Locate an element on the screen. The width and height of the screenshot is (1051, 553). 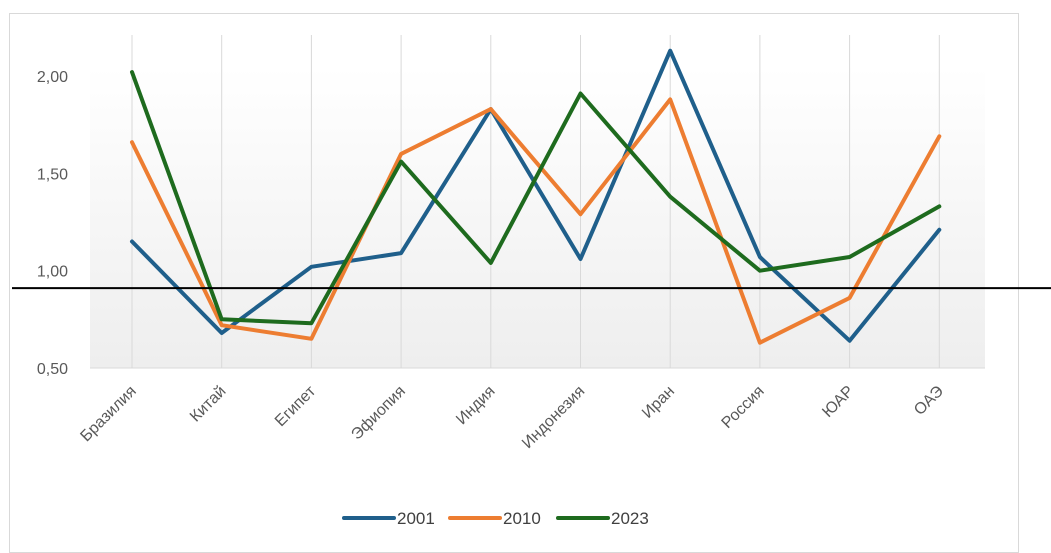
legend-label-2001: 2001 is located at coordinates (416, 518).